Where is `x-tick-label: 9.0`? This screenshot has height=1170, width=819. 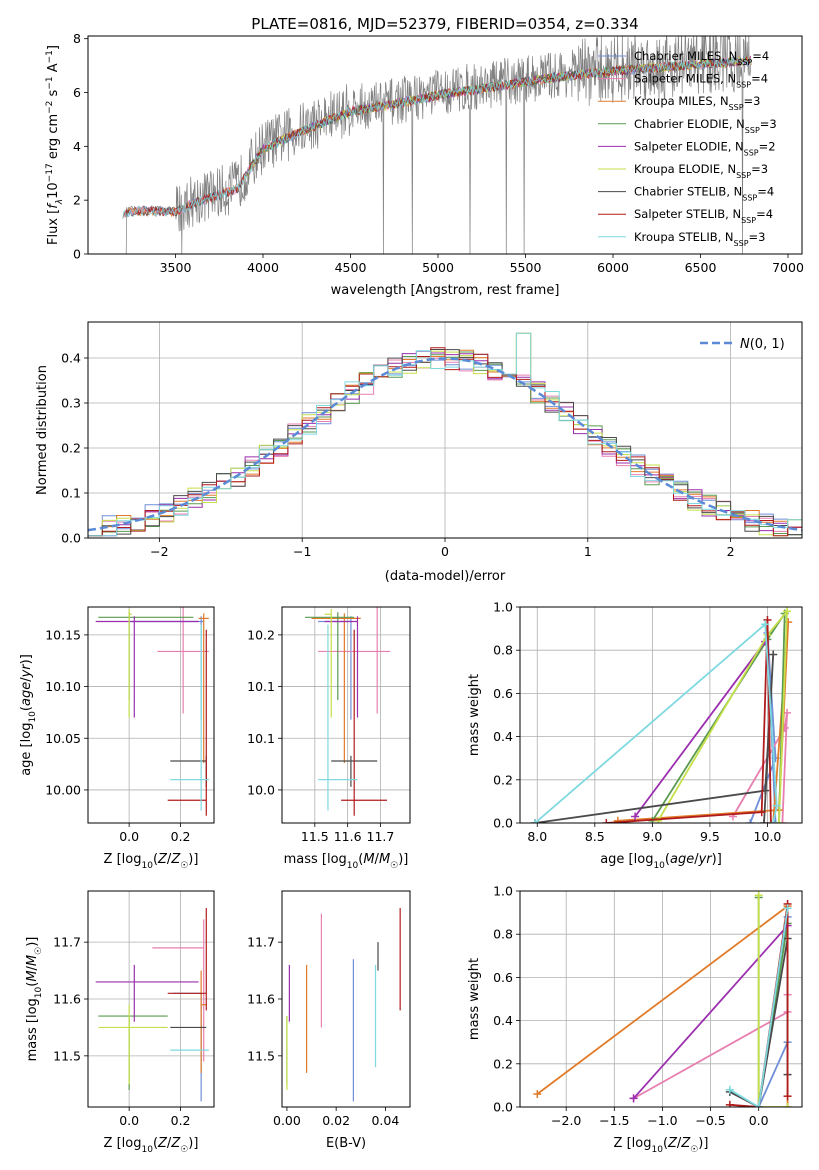
x-tick-label: 9.0 is located at coordinates (652, 836).